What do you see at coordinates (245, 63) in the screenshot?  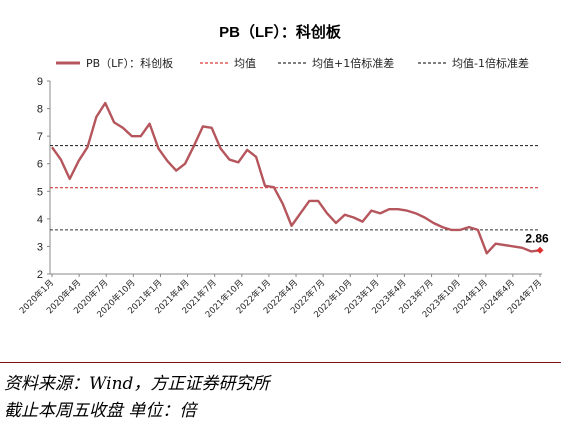 I see `legend-item-mean-label: 均值` at bounding box center [245, 63].